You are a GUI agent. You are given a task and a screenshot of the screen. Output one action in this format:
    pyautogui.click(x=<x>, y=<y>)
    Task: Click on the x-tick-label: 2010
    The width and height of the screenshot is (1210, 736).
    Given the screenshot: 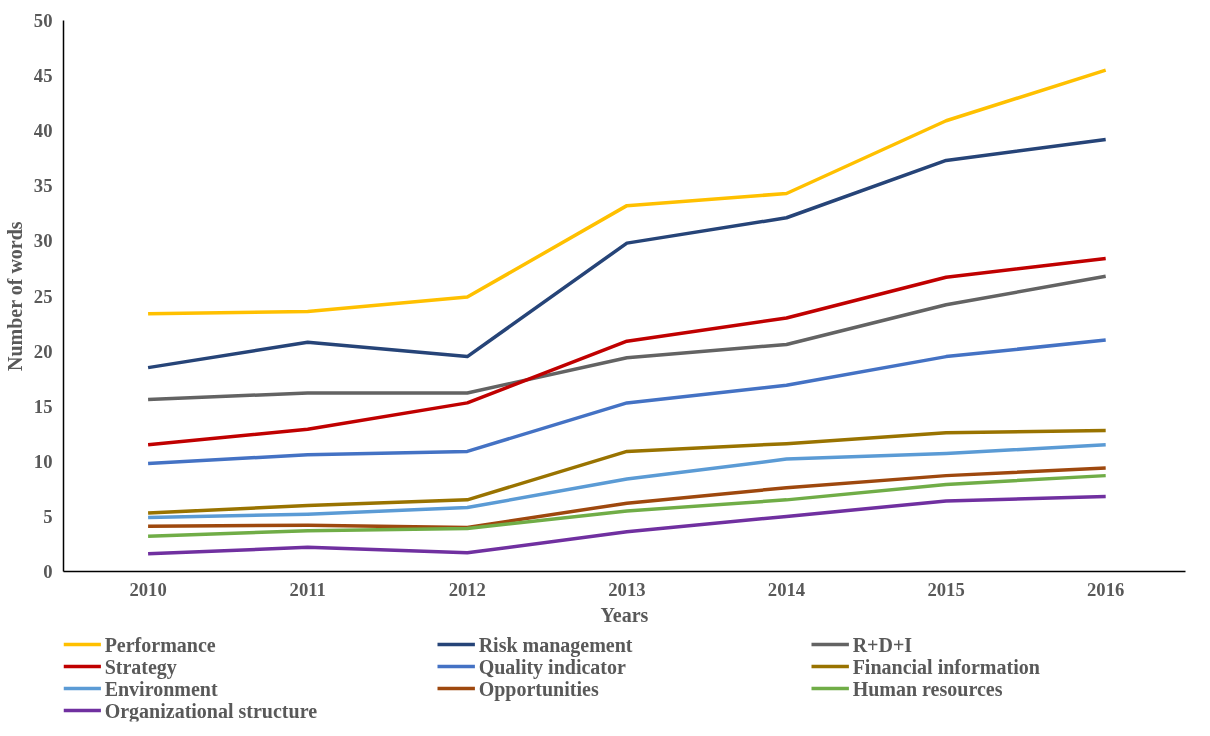 What is the action you would take?
    pyautogui.click(x=148, y=589)
    